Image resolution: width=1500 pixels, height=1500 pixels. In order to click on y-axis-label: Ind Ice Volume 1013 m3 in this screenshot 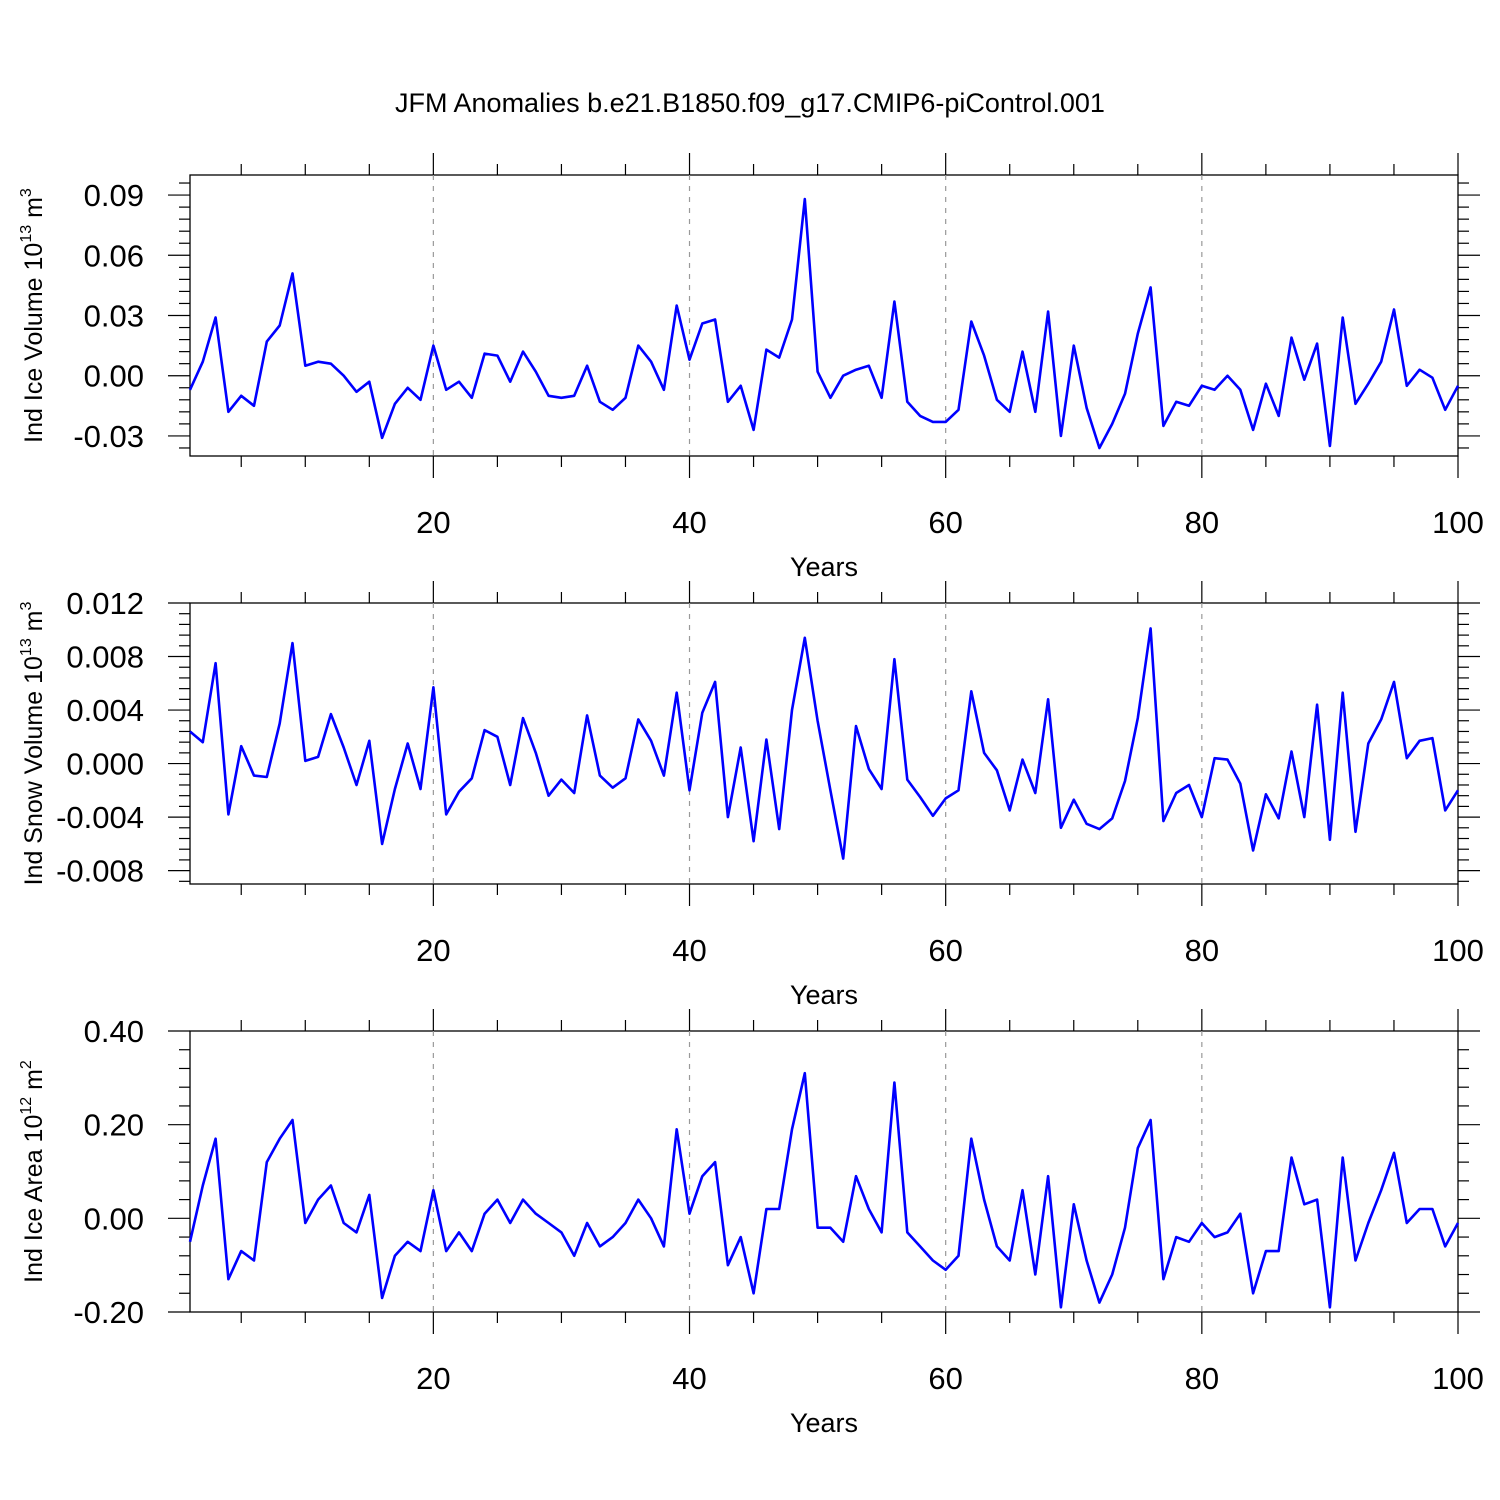, I will do `click(33, 315)`.